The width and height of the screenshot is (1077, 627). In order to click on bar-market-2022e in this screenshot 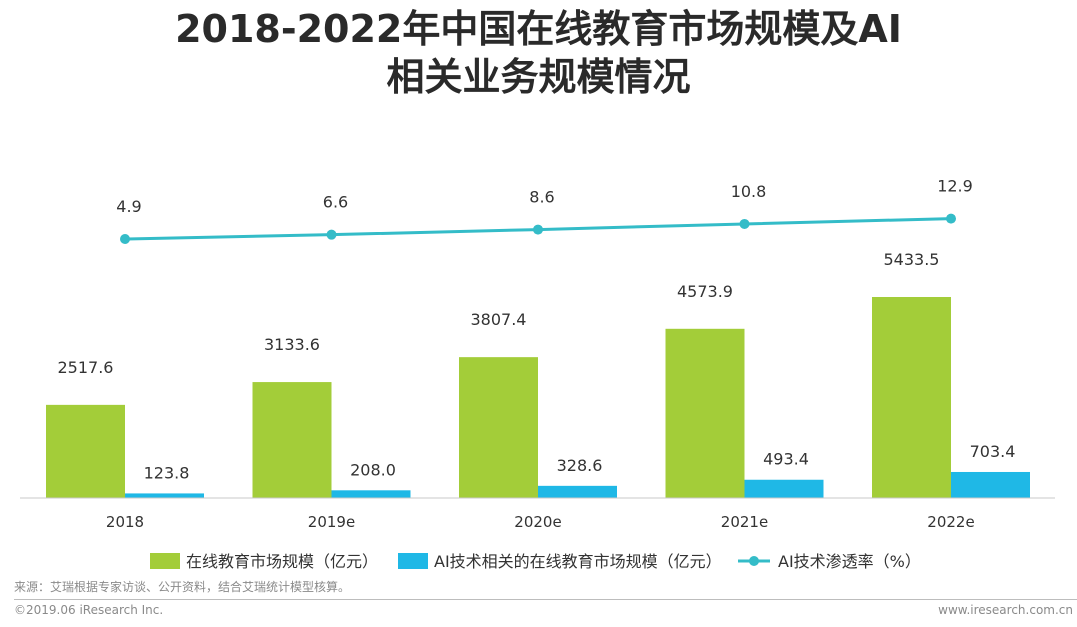, I will do `click(911, 397)`.